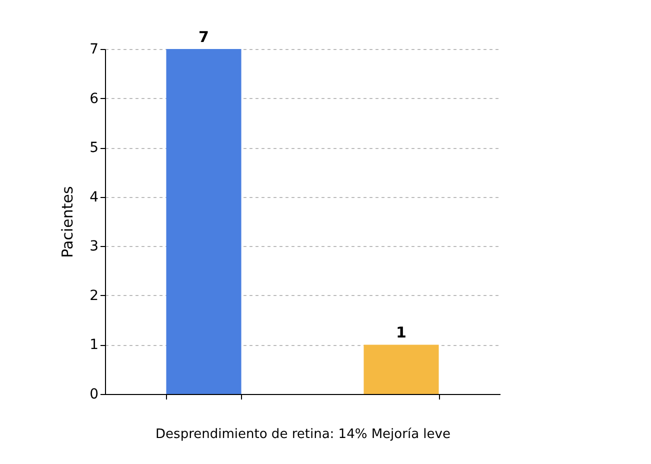 The width and height of the screenshot is (651, 464). I want to click on data-label: 7, so click(203, 37).